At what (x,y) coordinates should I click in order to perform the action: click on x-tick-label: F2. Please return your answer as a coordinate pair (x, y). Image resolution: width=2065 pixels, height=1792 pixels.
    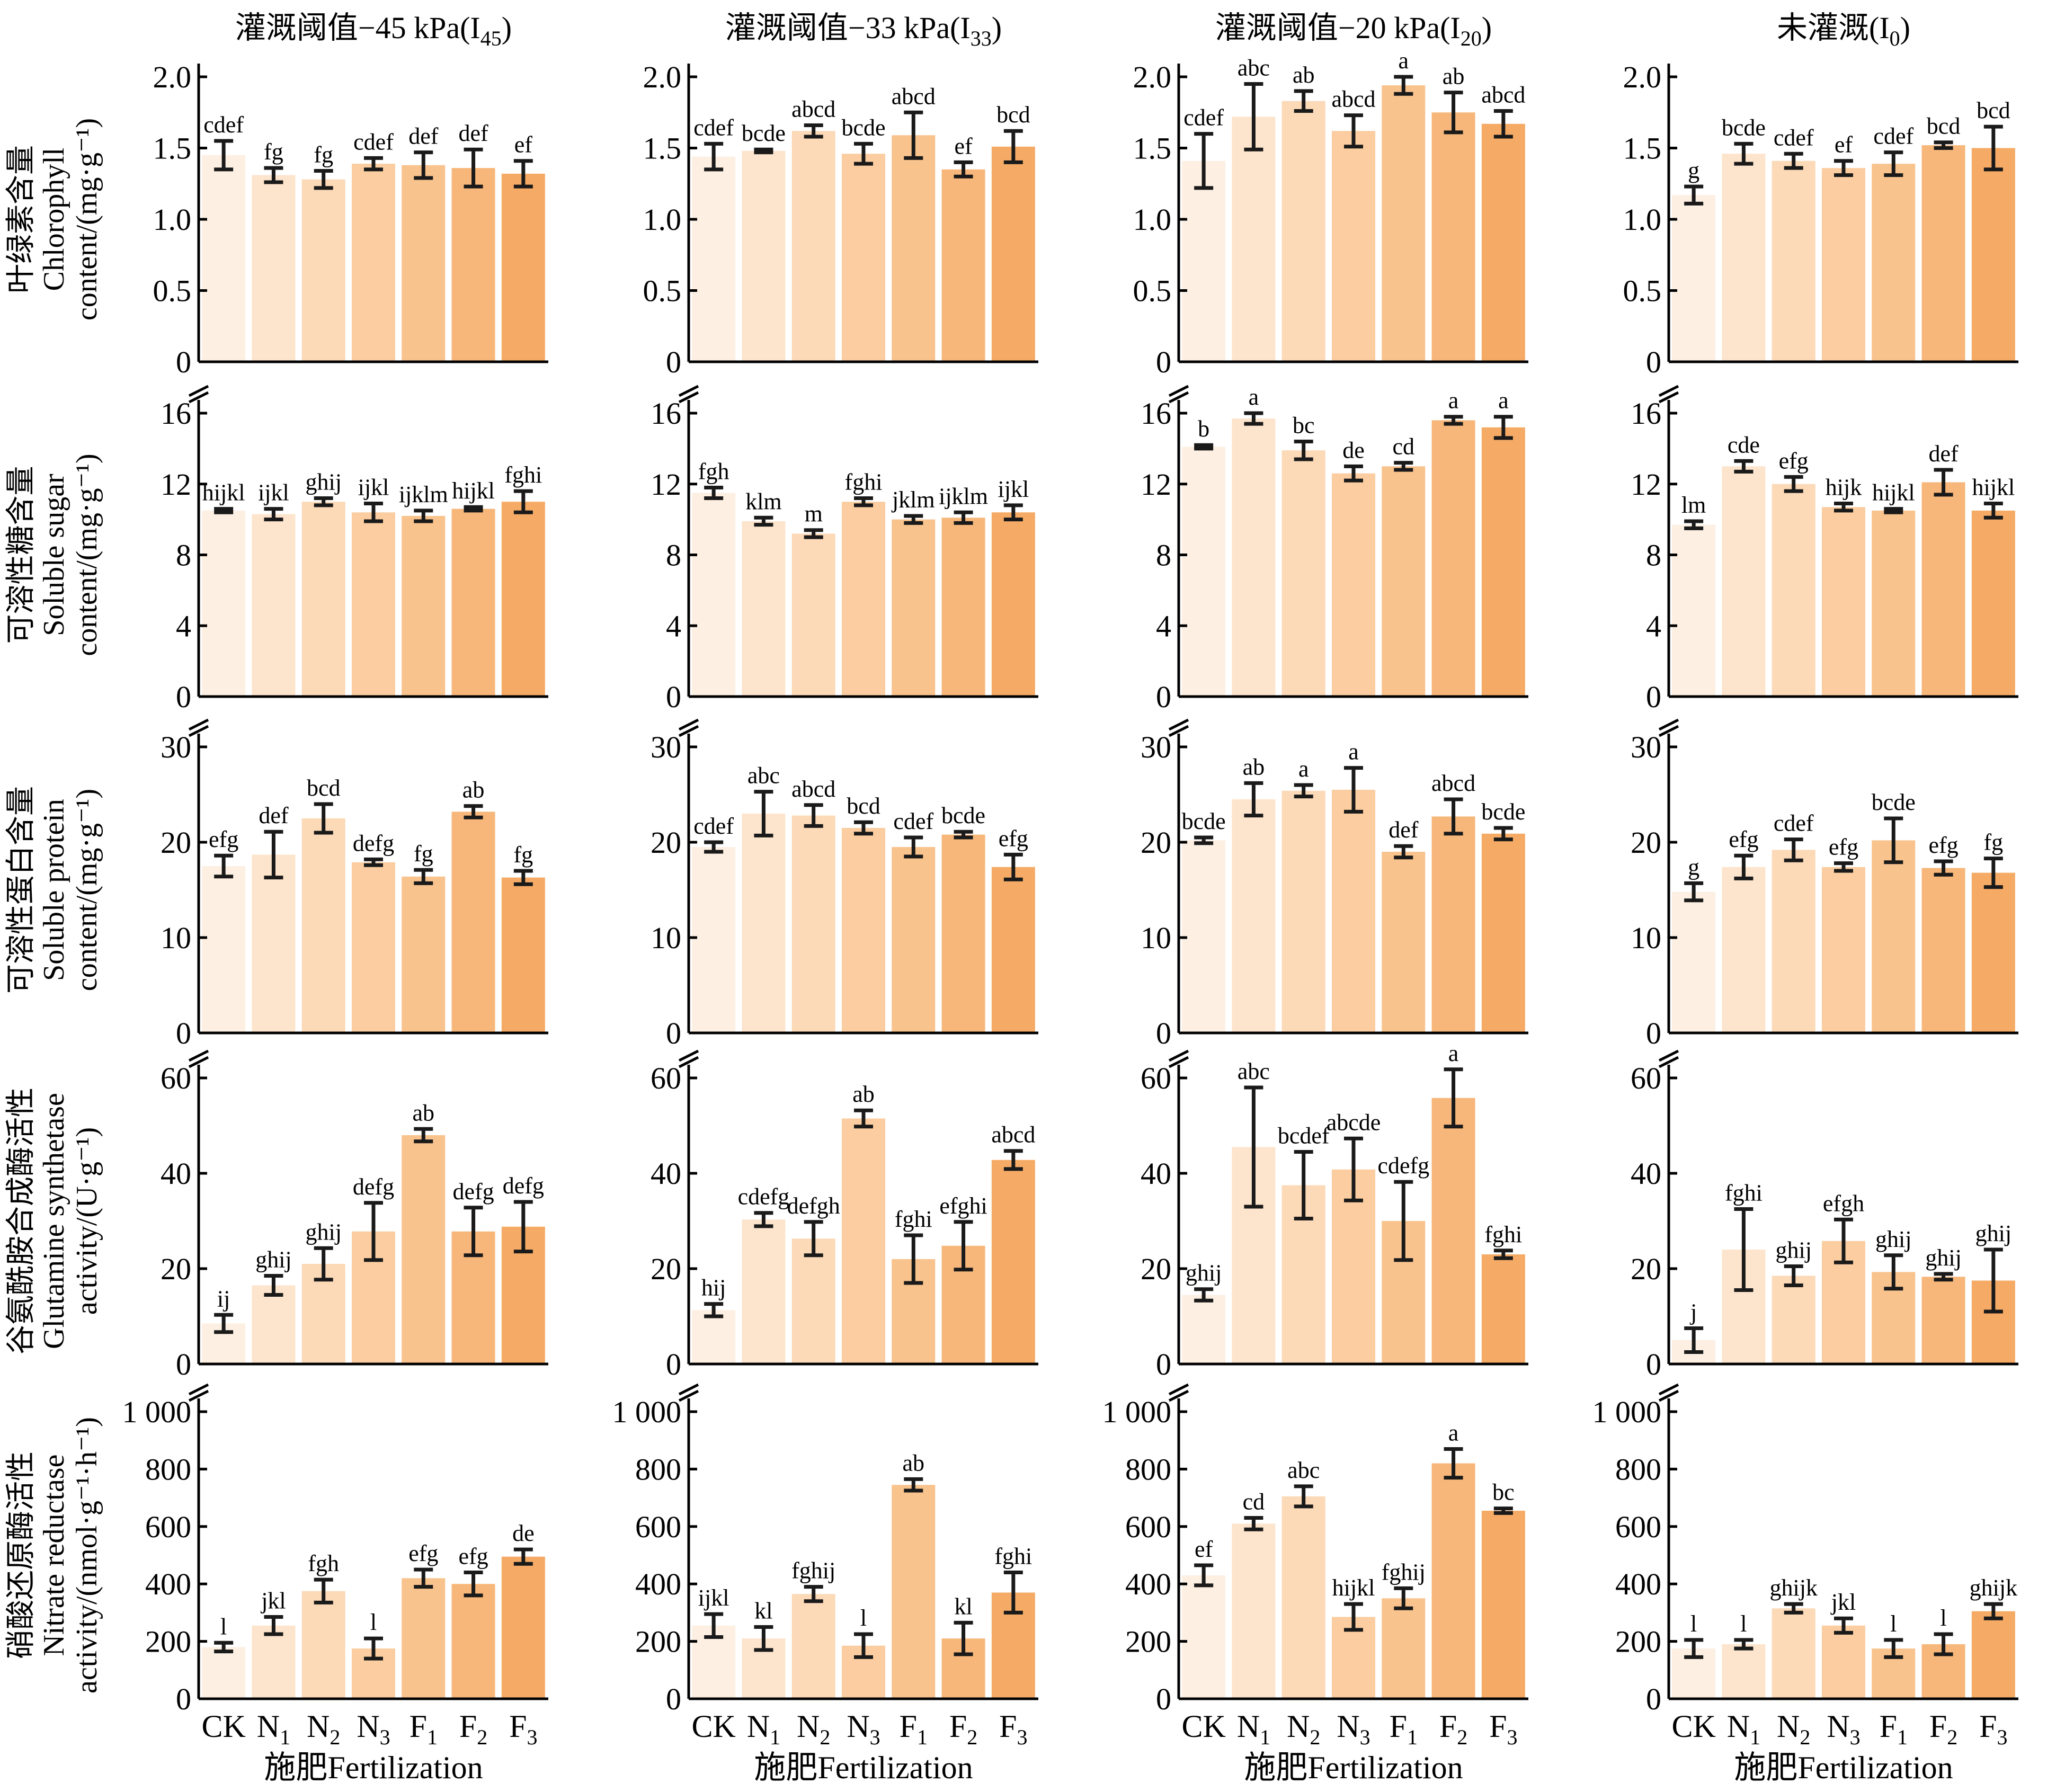
    Looking at the image, I should click on (473, 1729).